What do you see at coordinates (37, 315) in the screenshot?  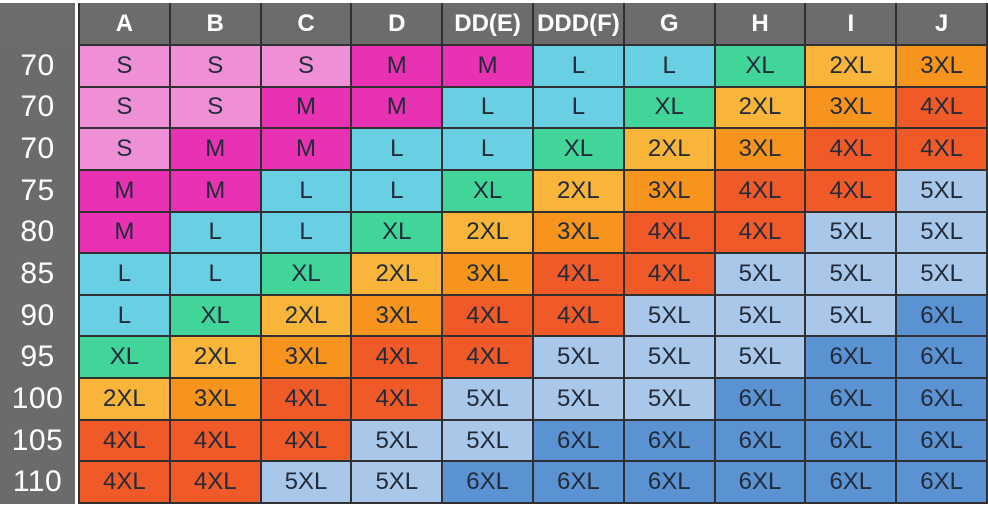 I see `band-label: 90` at bounding box center [37, 315].